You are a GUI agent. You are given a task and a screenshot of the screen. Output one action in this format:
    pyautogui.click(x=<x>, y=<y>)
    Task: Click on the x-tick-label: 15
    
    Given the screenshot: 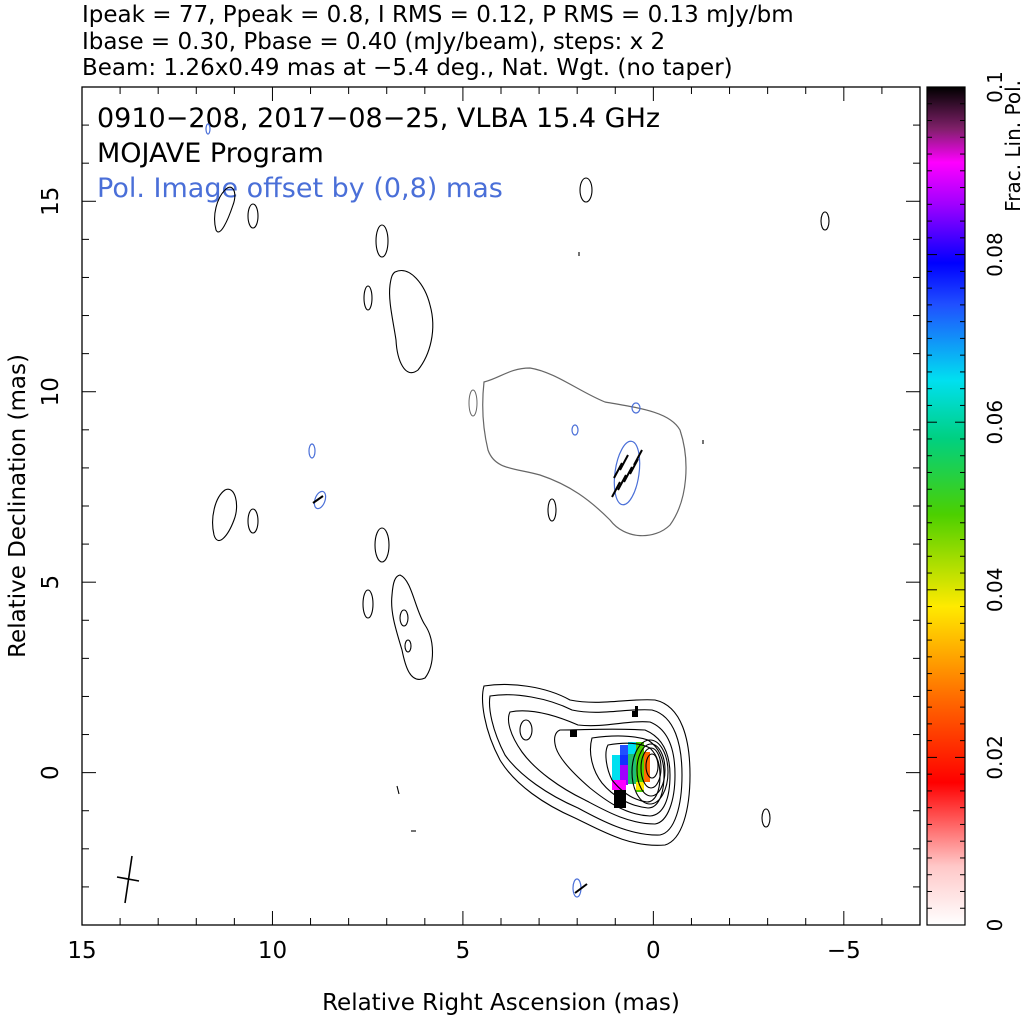 What is the action you would take?
    pyautogui.click(x=81, y=951)
    